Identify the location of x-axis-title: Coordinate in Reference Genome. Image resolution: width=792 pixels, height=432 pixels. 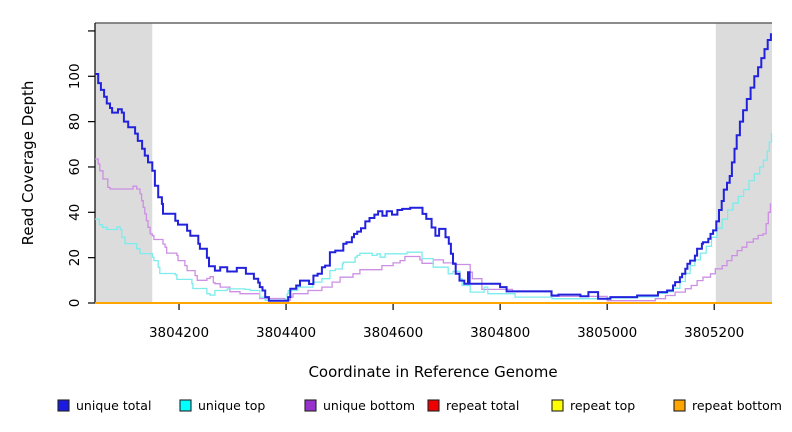
(432, 372).